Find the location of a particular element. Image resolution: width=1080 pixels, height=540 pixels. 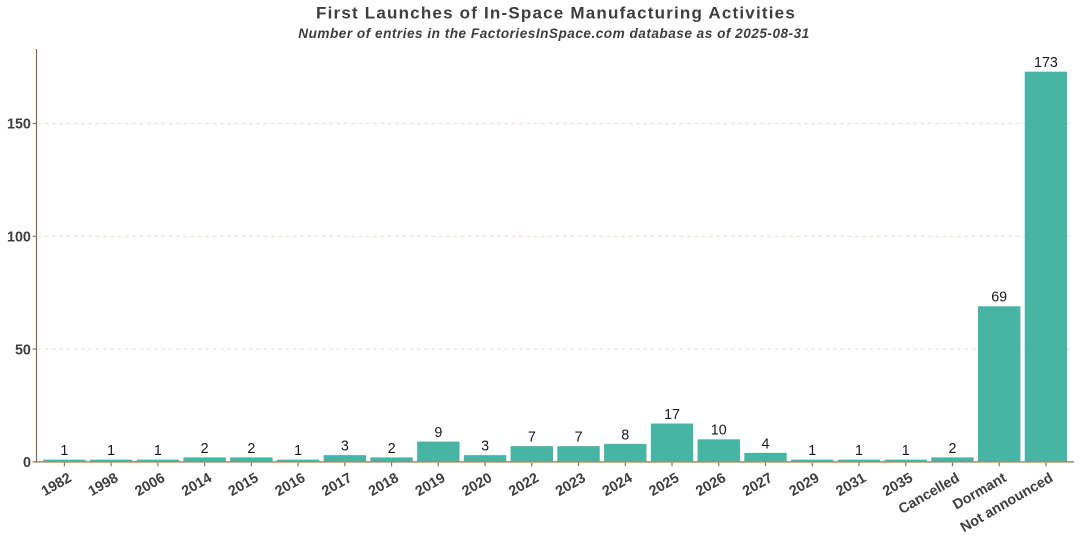

svg-text: 8 is located at coordinates (625, 435).